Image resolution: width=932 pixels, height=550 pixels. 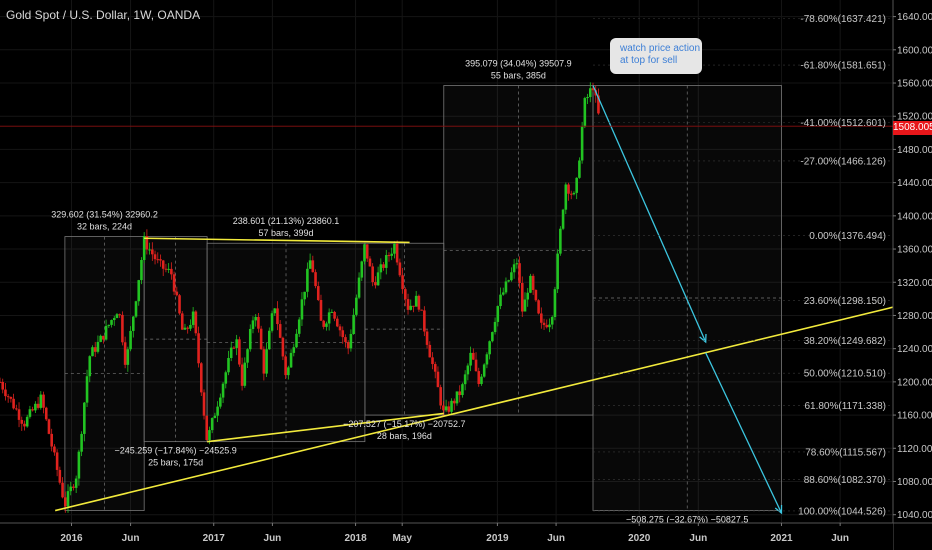 I want to click on measure-label-value: −245.259 (−17.84%) −24525.9, so click(x=175, y=451).